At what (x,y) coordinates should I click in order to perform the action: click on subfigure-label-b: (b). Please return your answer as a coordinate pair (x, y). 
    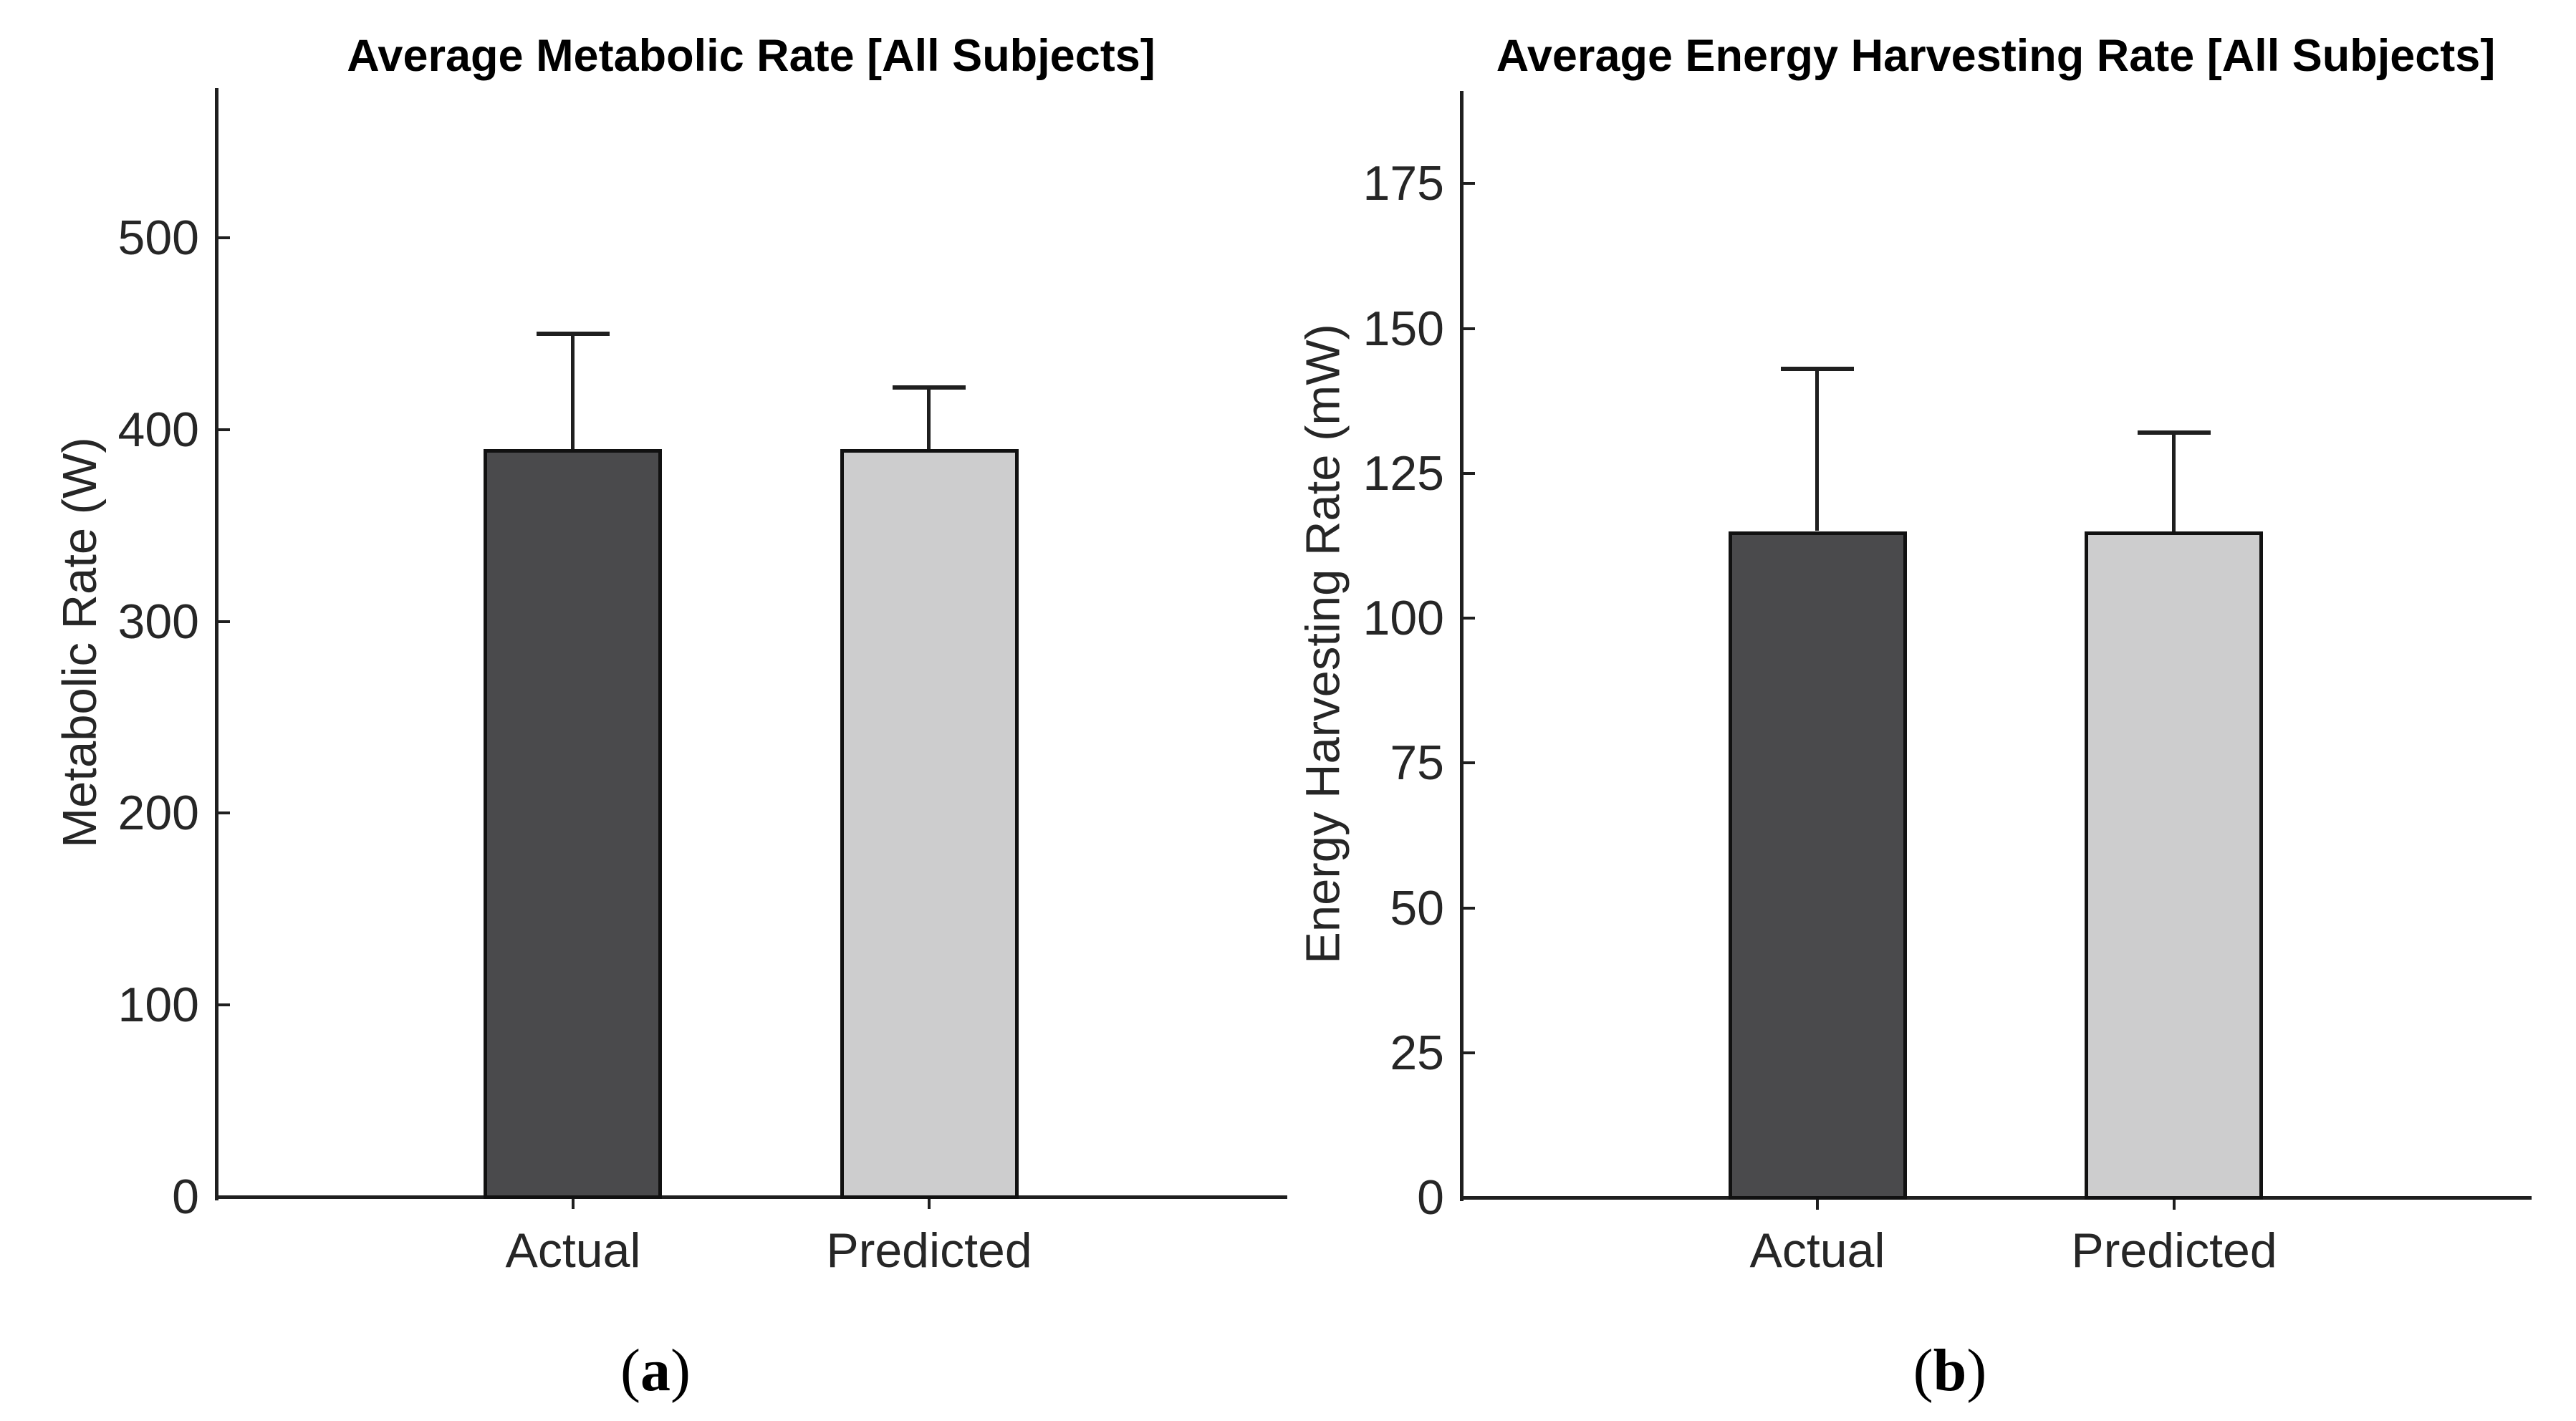
    Looking at the image, I should click on (1950, 1370).